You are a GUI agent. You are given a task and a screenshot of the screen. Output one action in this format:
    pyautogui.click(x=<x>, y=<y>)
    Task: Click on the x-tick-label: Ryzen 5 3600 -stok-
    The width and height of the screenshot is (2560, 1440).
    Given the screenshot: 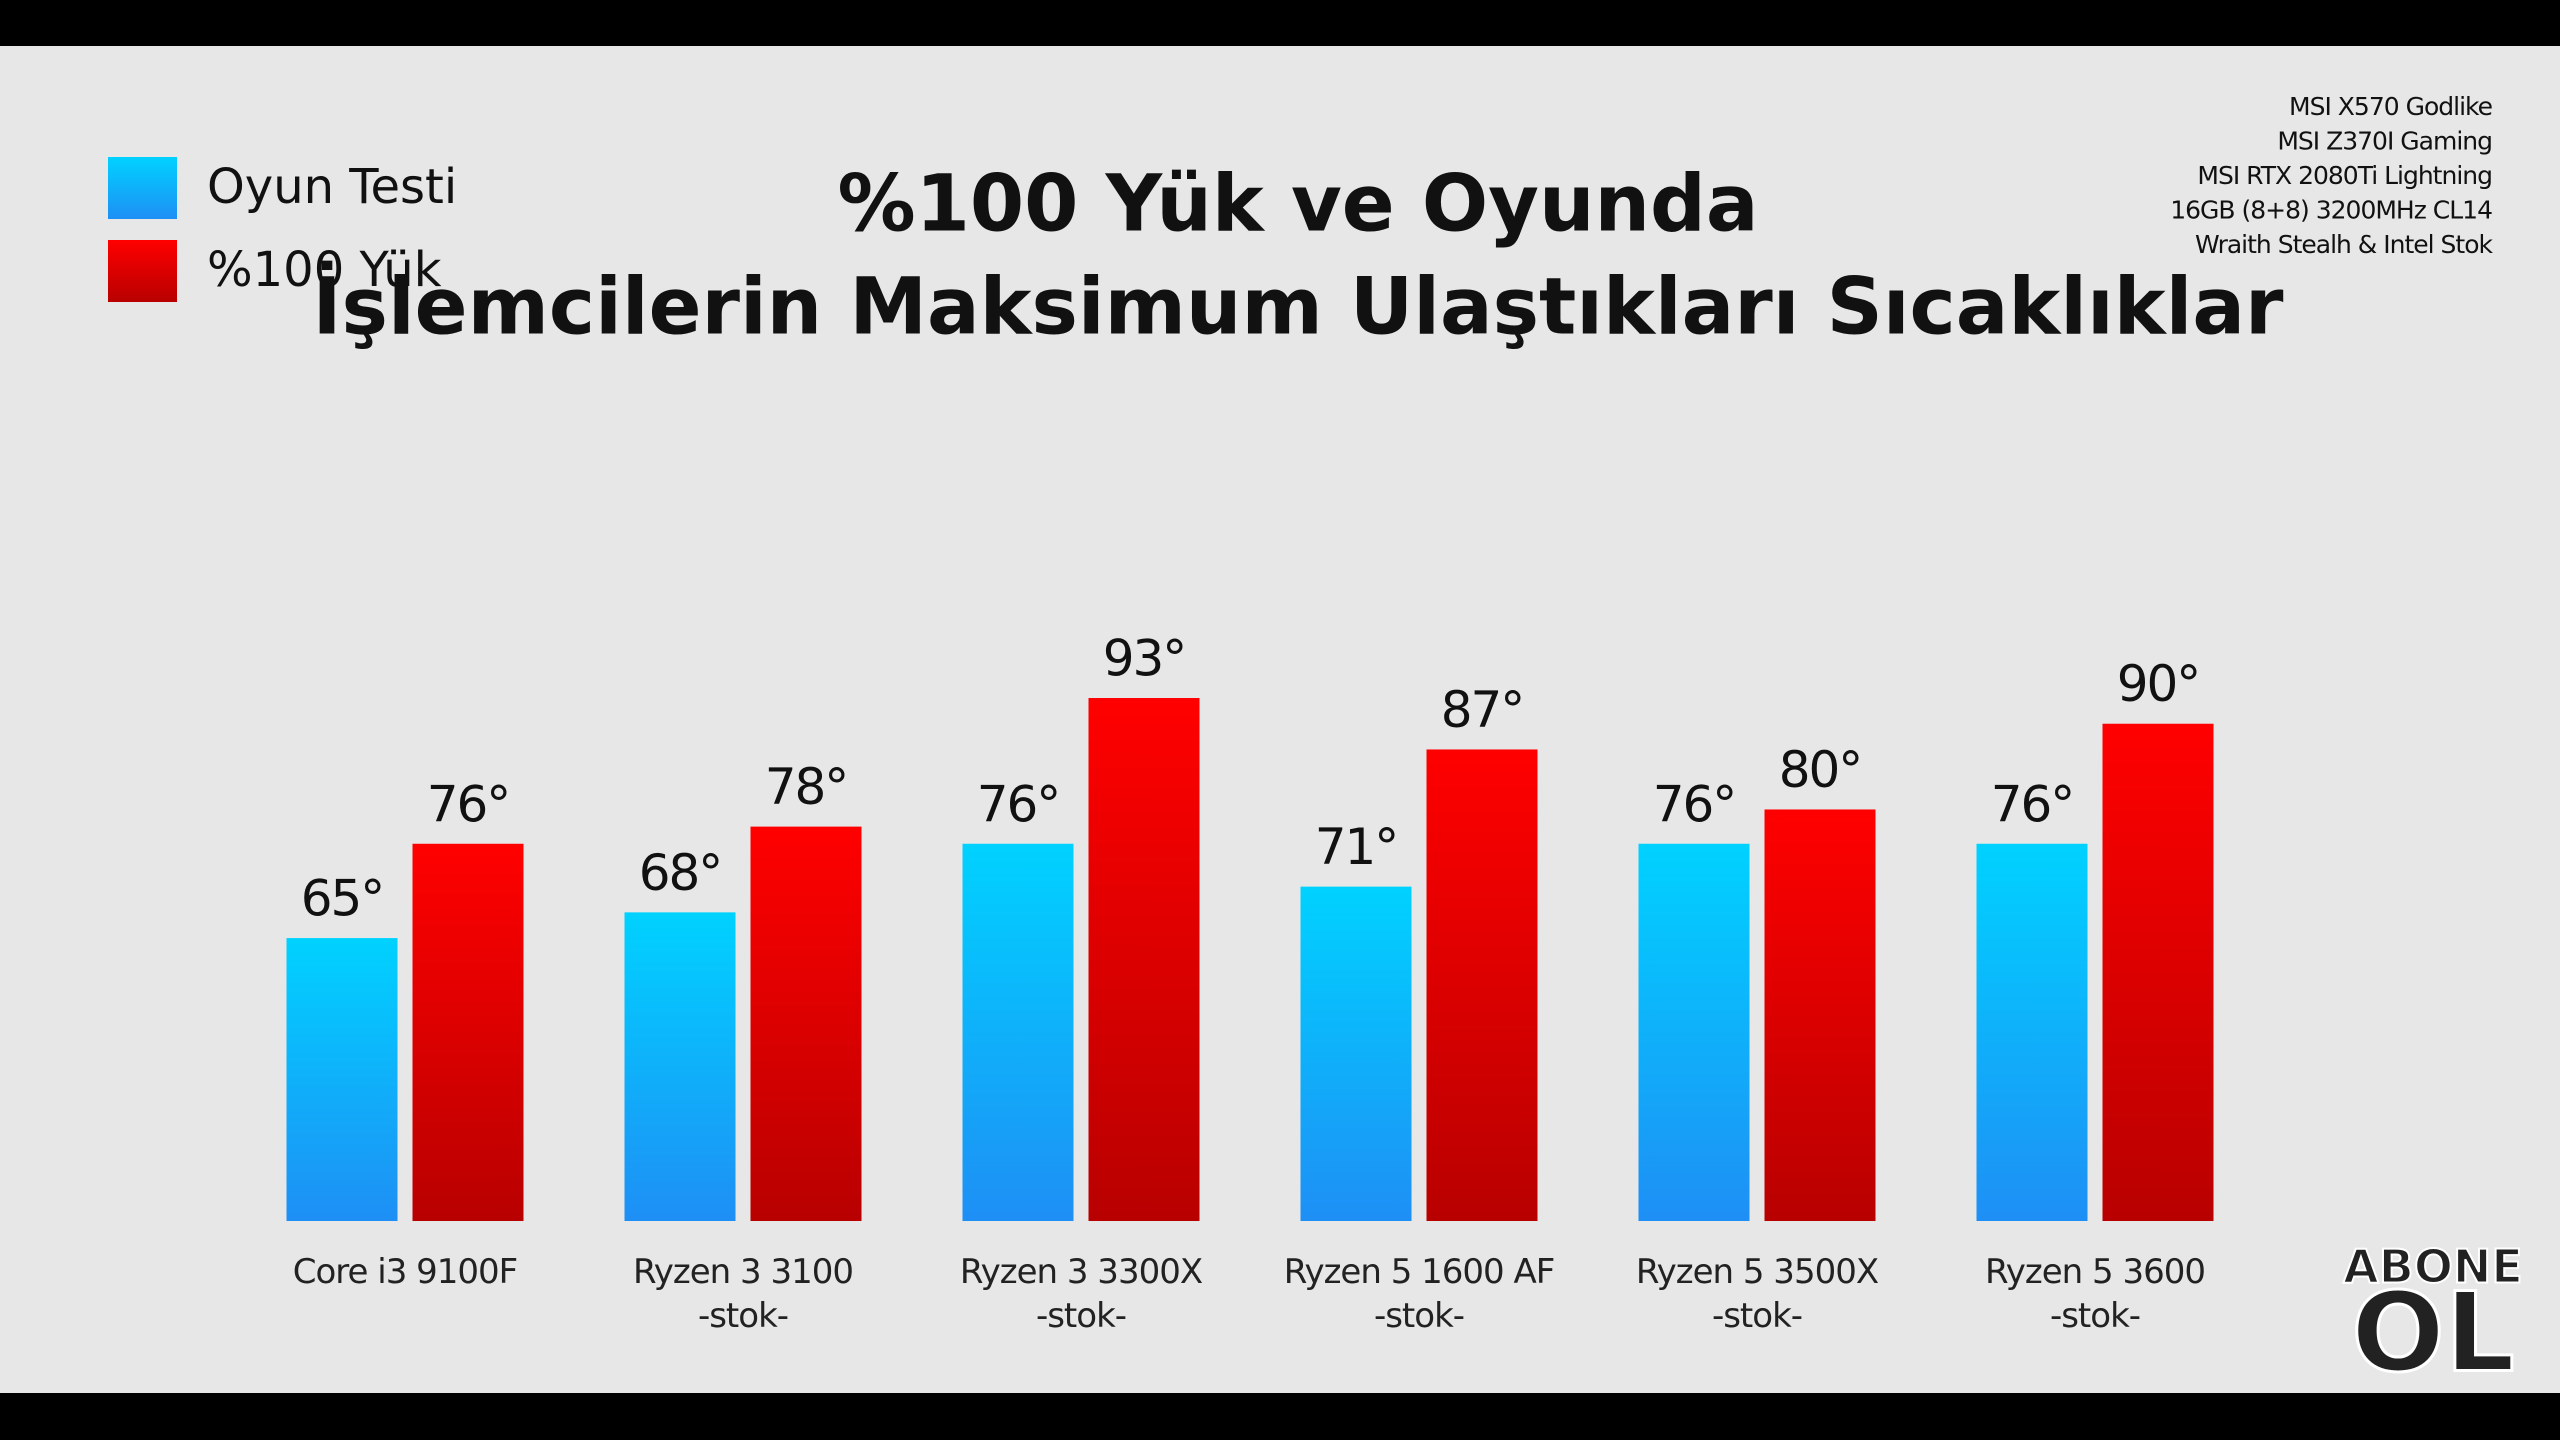 What is the action you would take?
    pyautogui.click(x=2095, y=1294)
    